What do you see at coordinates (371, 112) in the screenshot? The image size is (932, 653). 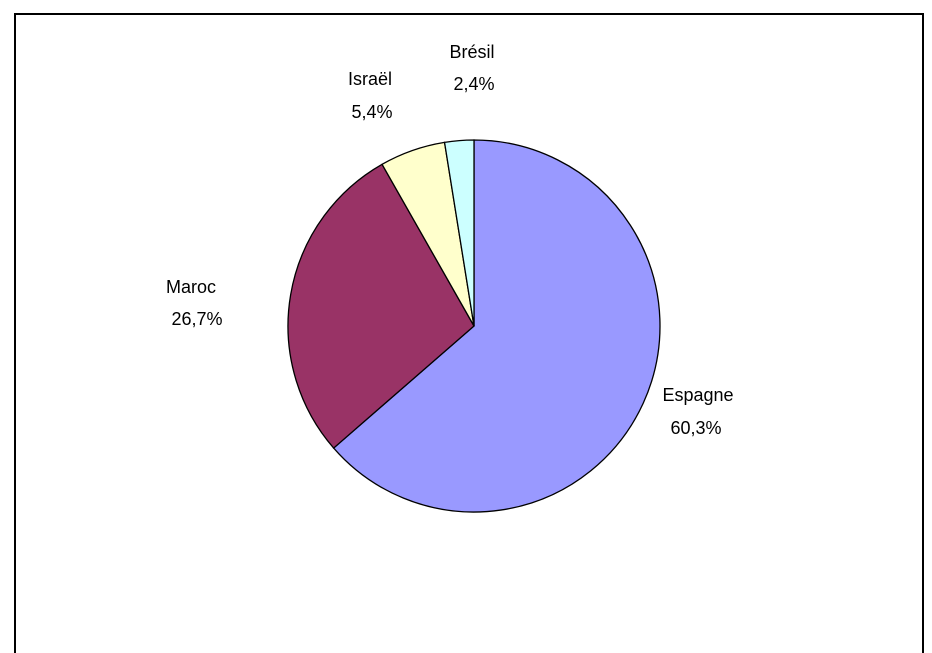 I see `label-israel-value: 5,4%` at bounding box center [371, 112].